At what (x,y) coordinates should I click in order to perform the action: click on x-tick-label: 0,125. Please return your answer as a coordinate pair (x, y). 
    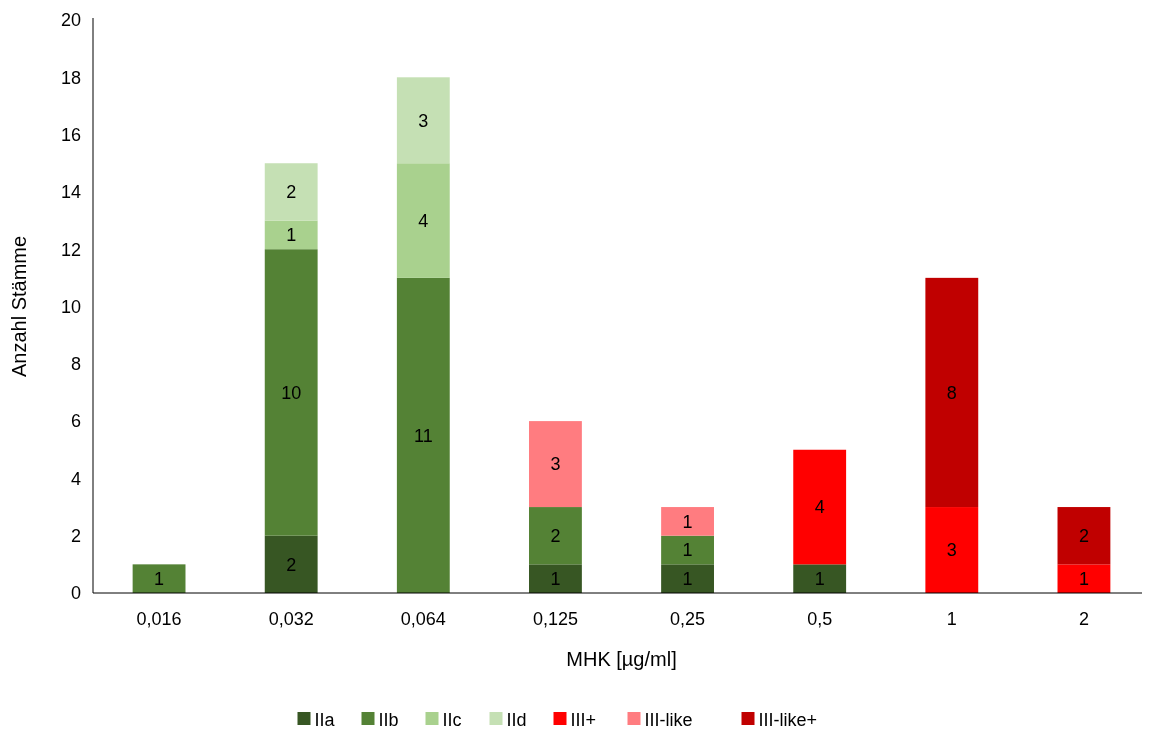
    Looking at the image, I should click on (555, 619).